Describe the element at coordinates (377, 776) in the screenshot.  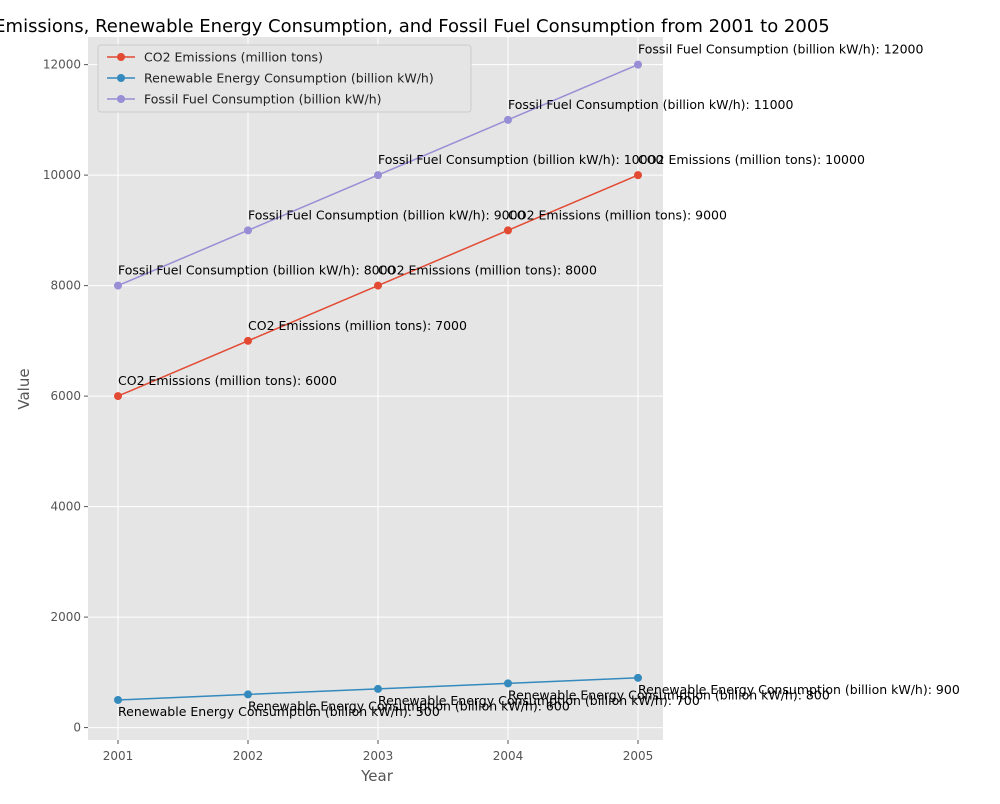
I see `x-axis-label: Year` at that location.